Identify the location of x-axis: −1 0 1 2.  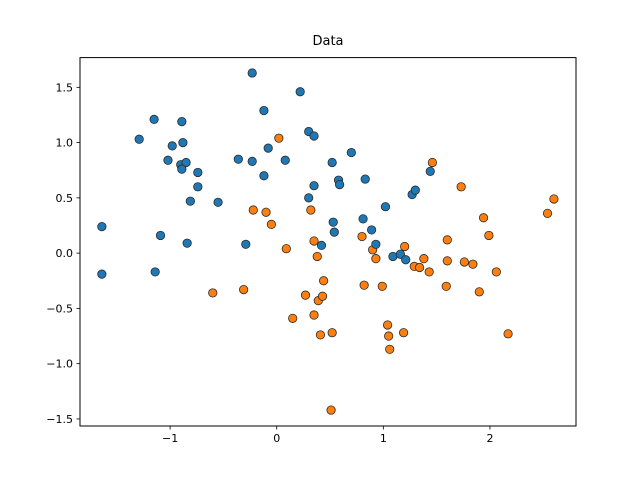
(327, 435).